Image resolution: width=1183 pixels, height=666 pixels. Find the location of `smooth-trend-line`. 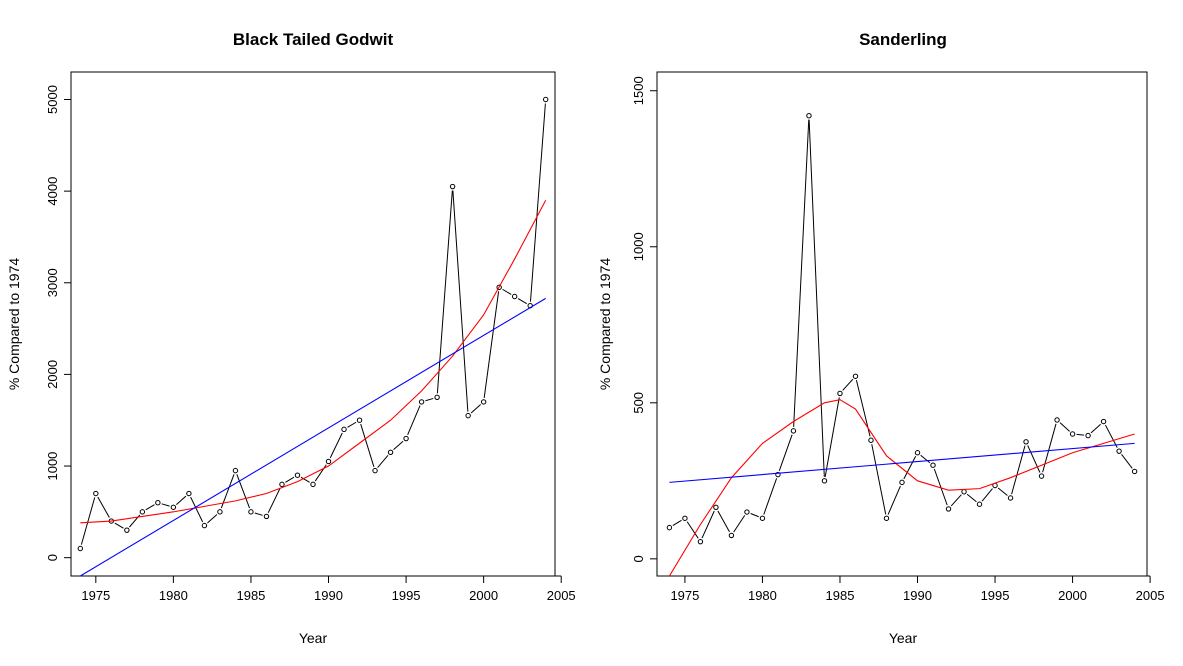

smooth-trend-line is located at coordinates (901, 487).